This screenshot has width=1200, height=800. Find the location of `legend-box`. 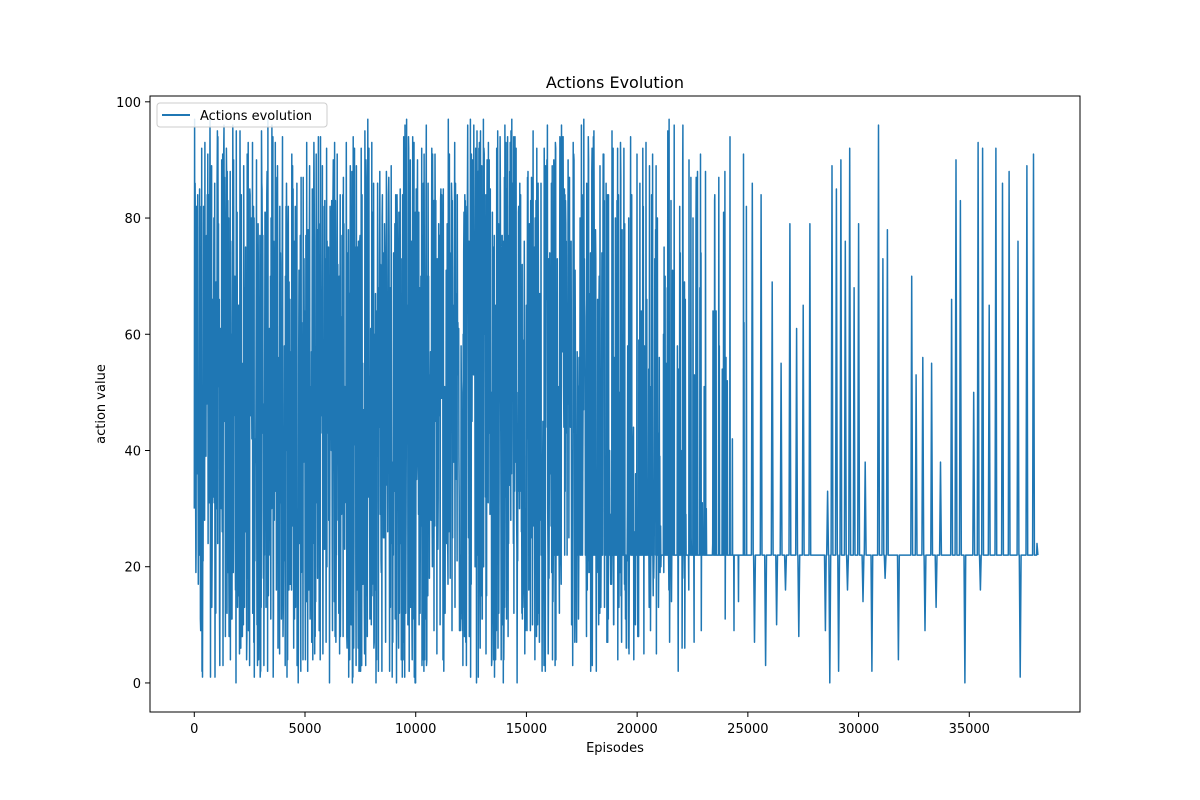

legend-box is located at coordinates (242, 115).